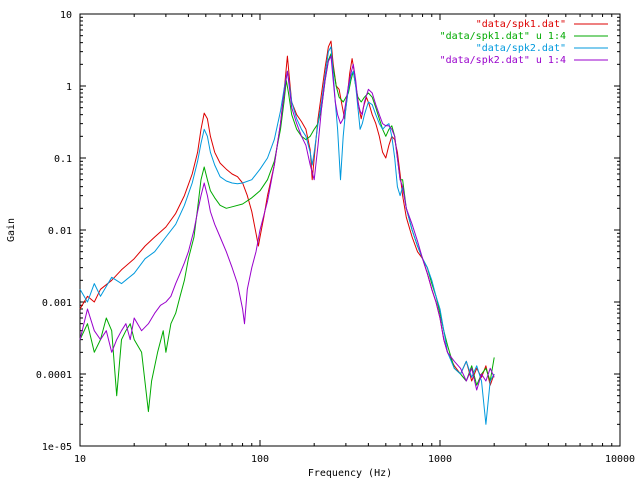  I want to click on x-tick-label: 10000, so click(620, 459).